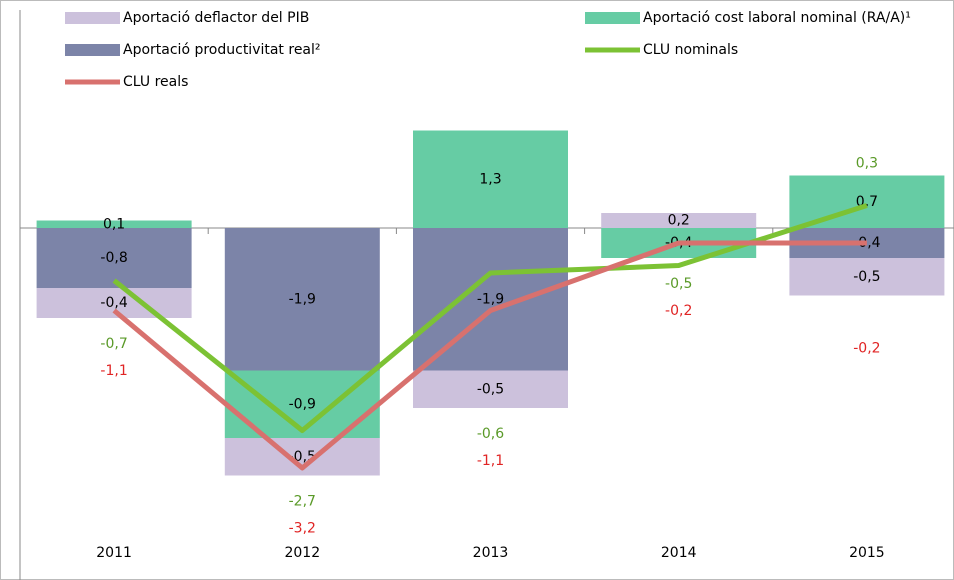 This screenshot has height=580, width=954. I want to click on bar-value-label: -0,9, so click(302, 404).